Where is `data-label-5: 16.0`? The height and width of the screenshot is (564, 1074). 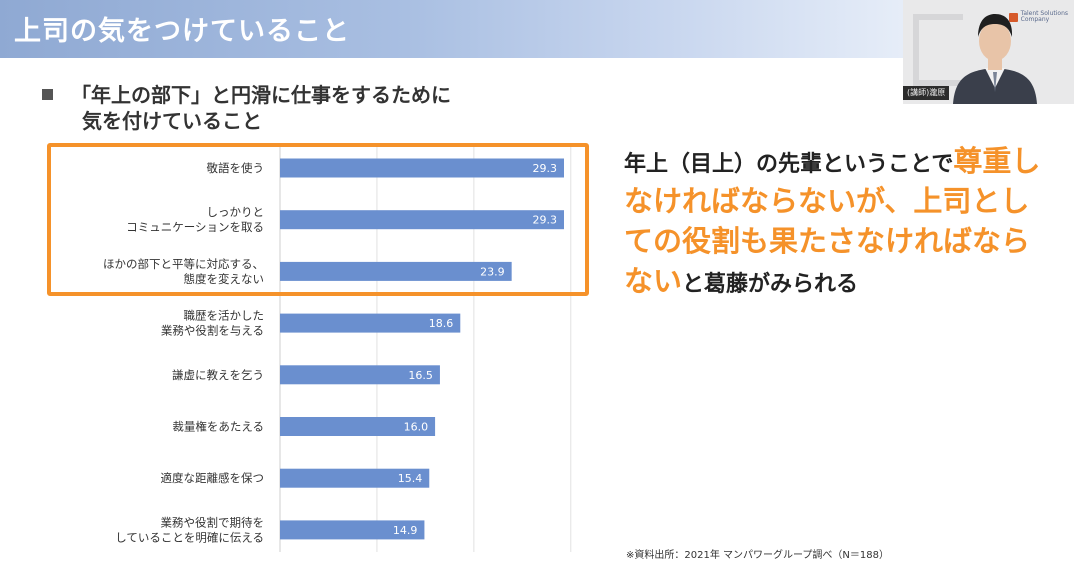
data-label-5: 16.0 is located at coordinates (416, 427).